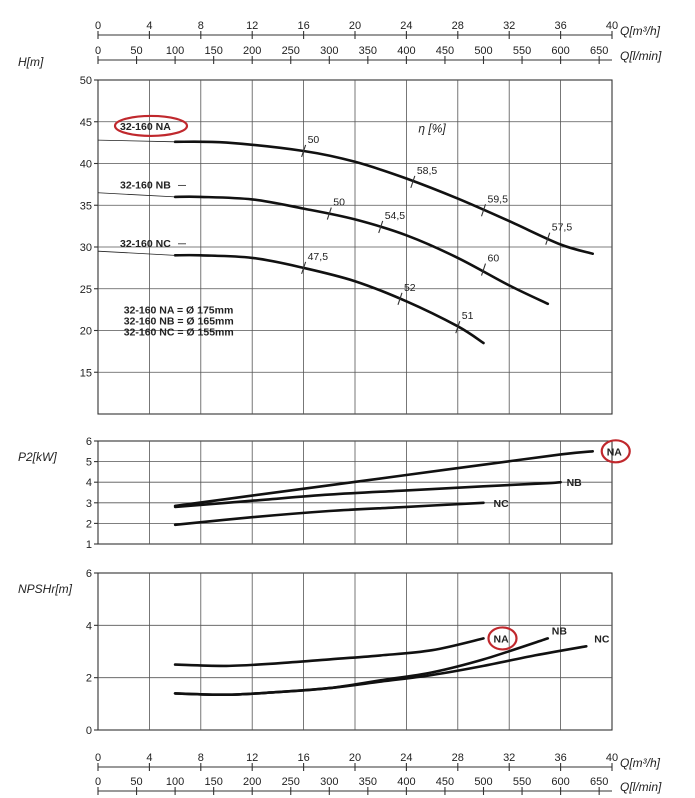 This screenshot has height=798, width=695. I want to click on head-curve-label: 32-160 NC, so click(145, 244).